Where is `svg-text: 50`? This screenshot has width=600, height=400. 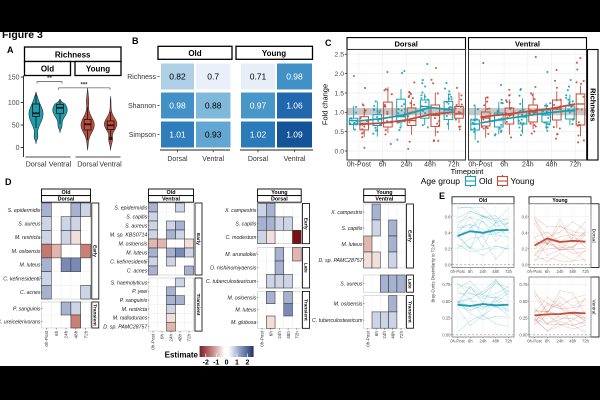
svg-text: 50 is located at coordinates (16, 125).